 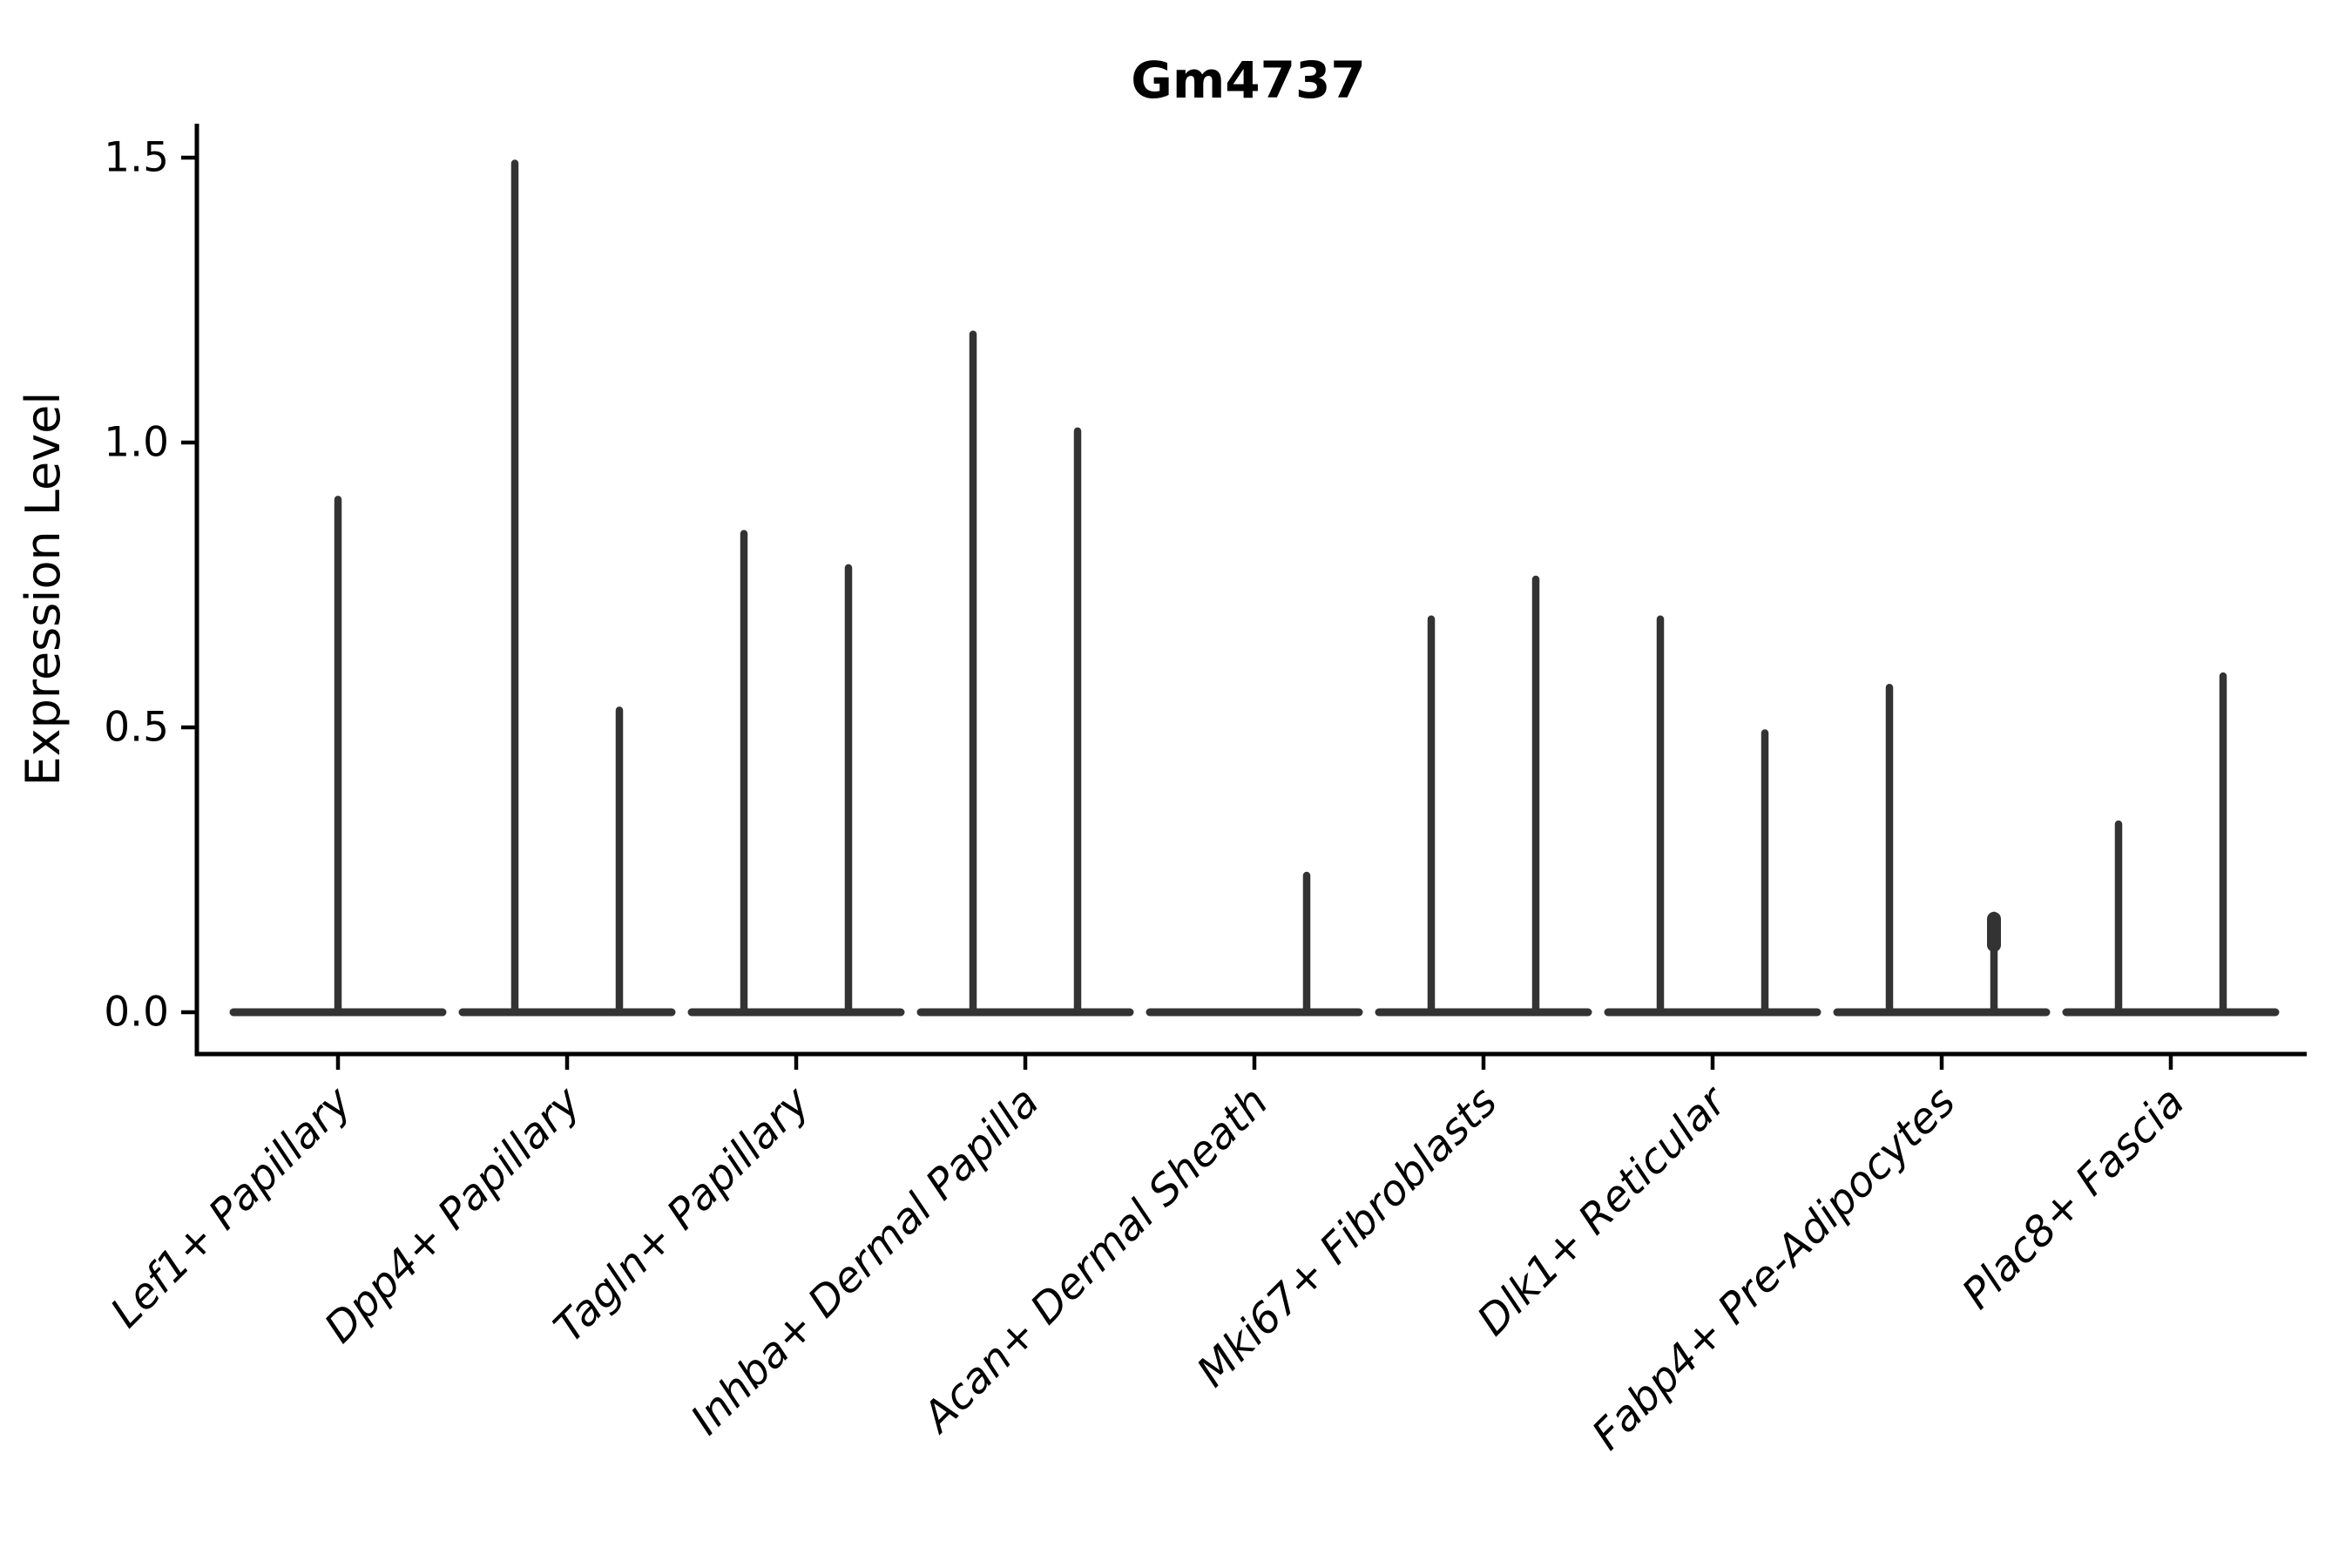 I want to click on x-tick-label: Dlk1+ Reticular, so click(x=1603, y=1211).